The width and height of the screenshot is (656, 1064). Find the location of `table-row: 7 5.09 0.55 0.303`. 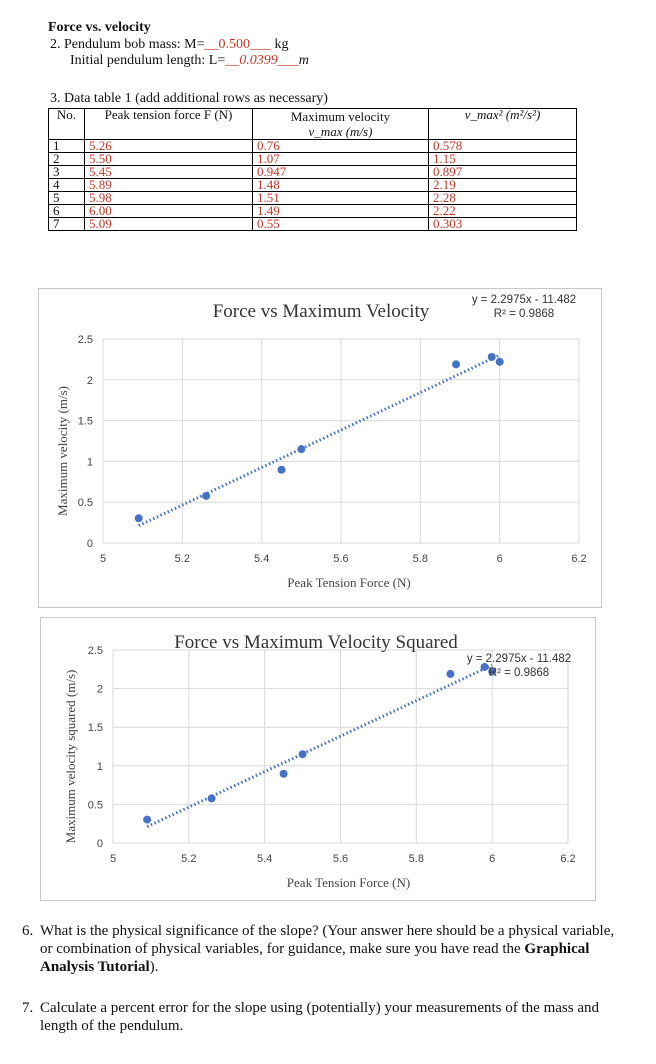

table-row: 7 5.09 0.55 0.303 is located at coordinates (312, 224).